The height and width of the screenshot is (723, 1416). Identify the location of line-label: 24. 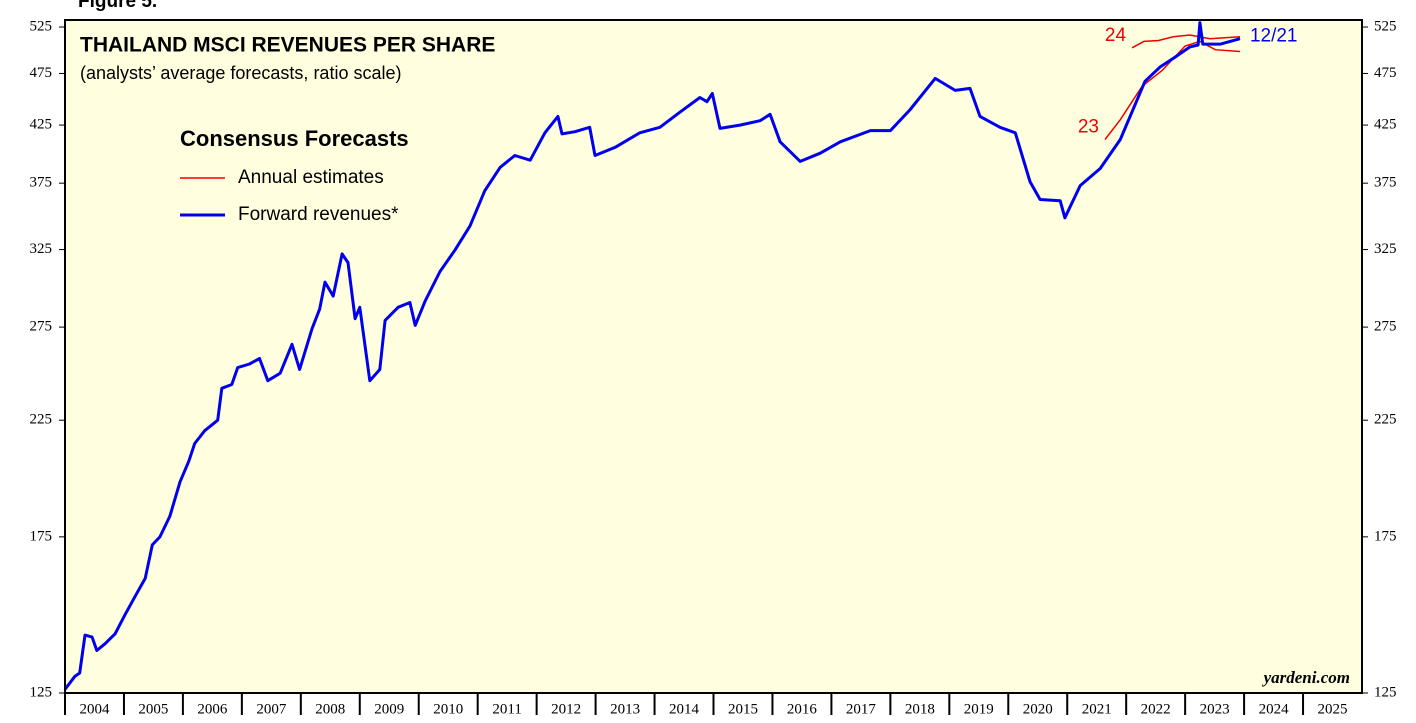
(1116, 35).